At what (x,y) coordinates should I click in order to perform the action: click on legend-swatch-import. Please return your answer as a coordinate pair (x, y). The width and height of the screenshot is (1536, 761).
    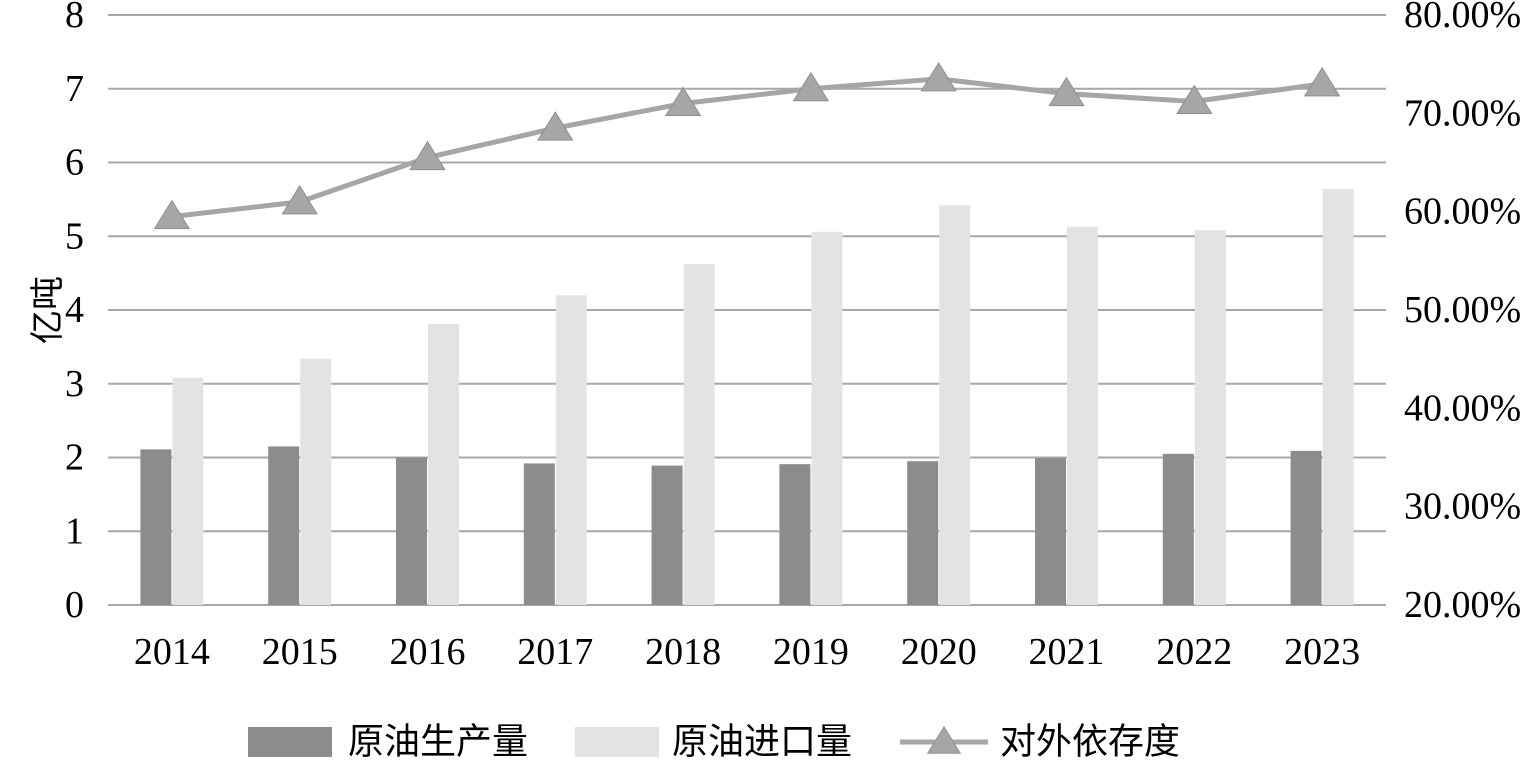
    Looking at the image, I should click on (617, 742).